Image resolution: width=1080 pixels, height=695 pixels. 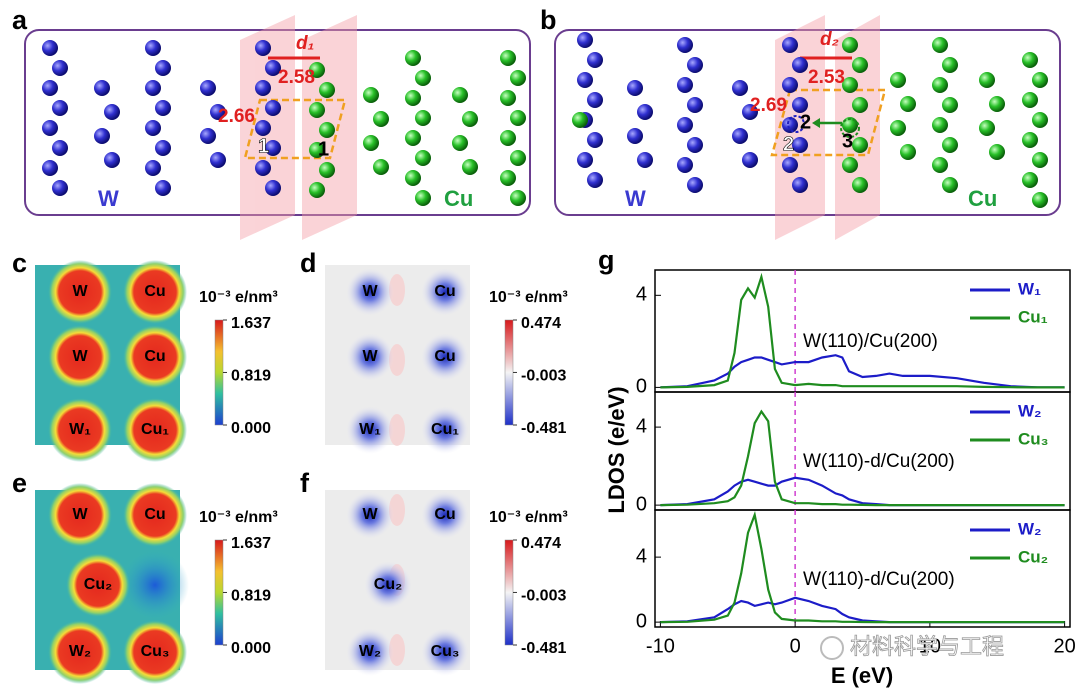 I want to click on colorbar-tick-label: -0.481, so click(x=543, y=648).